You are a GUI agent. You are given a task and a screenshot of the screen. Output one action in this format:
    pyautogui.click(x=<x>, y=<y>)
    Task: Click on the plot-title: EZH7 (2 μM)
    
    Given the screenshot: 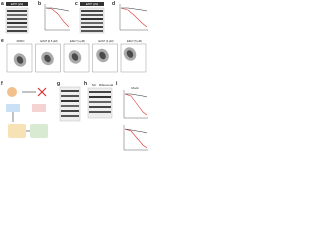 What is the action you would take?
    pyautogui.click(x=106, y=41)
    